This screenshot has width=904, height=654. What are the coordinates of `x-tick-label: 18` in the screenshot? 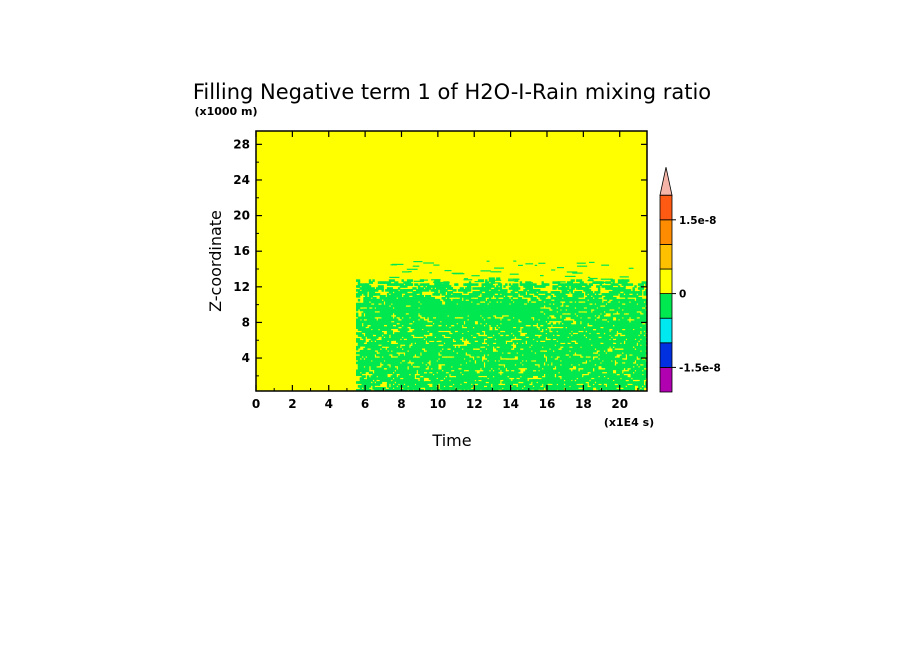 It's located at (583, 404).